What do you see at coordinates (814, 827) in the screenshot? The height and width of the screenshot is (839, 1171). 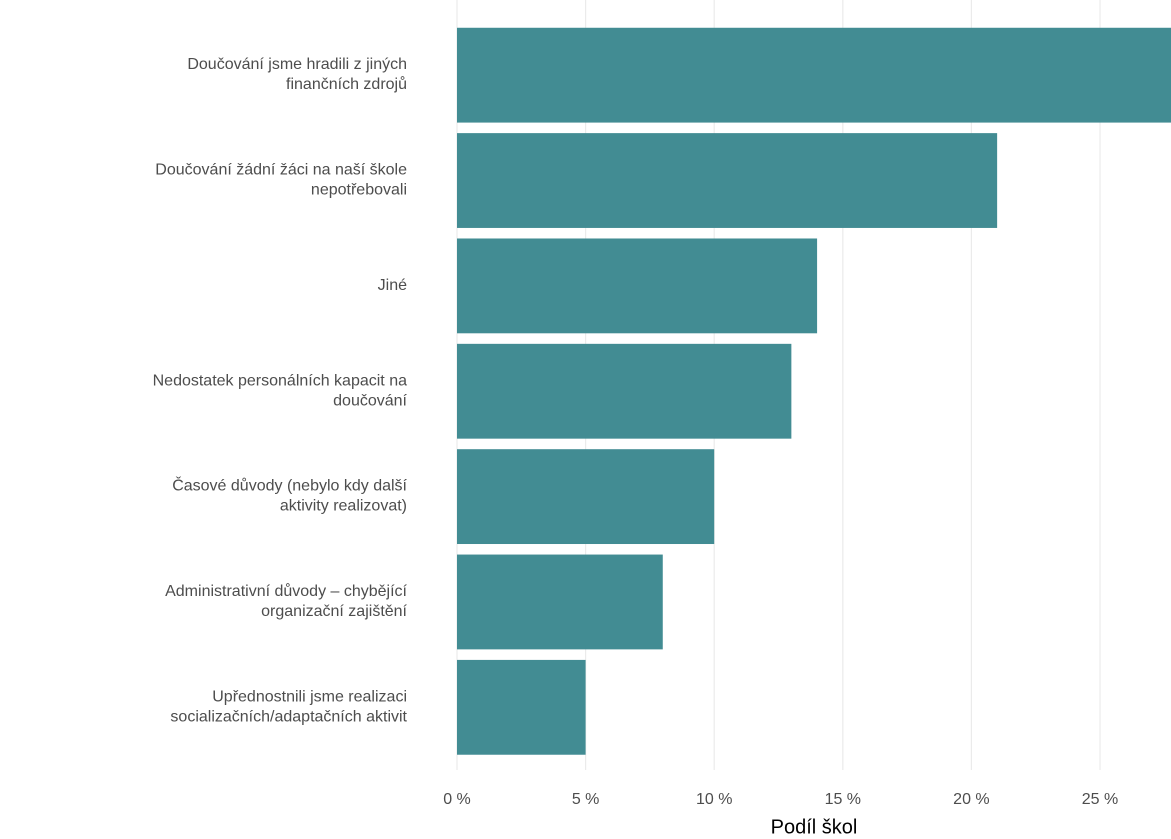 I see `x-axis-title: Podíl škol` at bounding box center [814, 827].